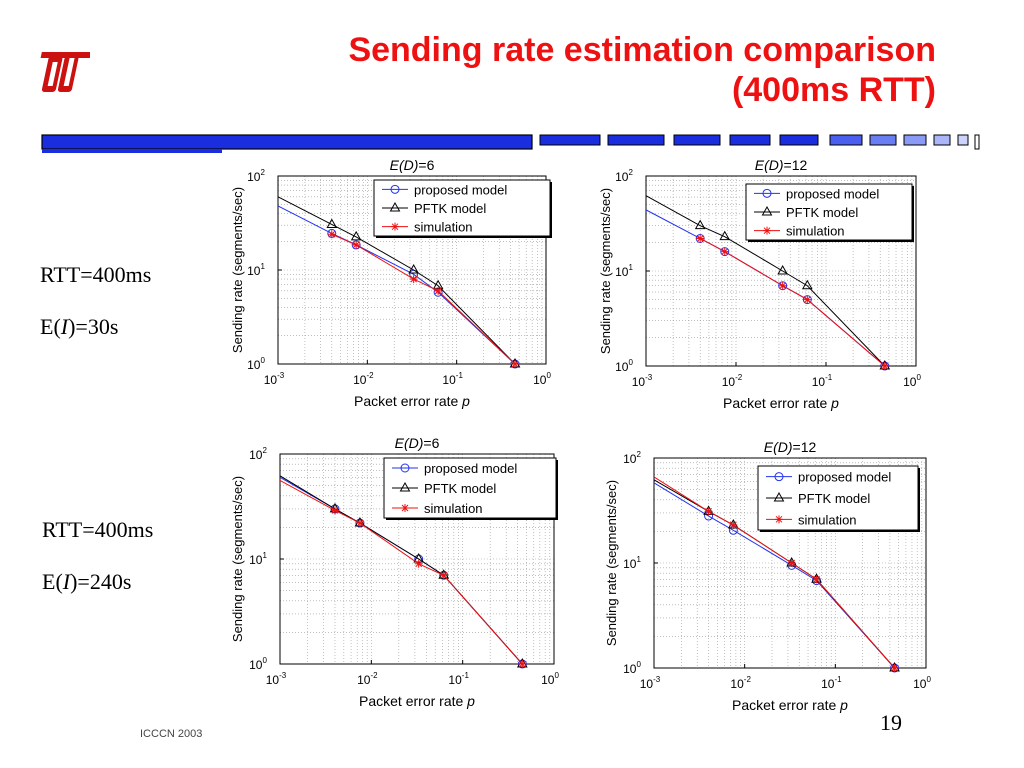  I want to click on university-logo, so click(65, 72).